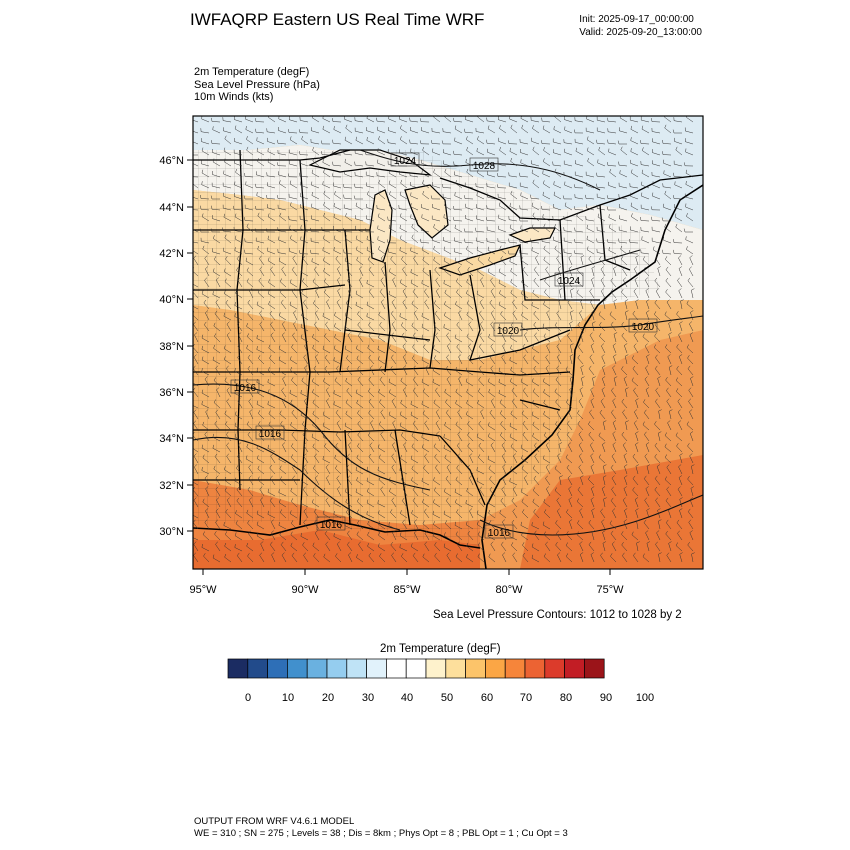 The image size is (850, 850). I want to click on coastline-gulf, so click(337, 534).